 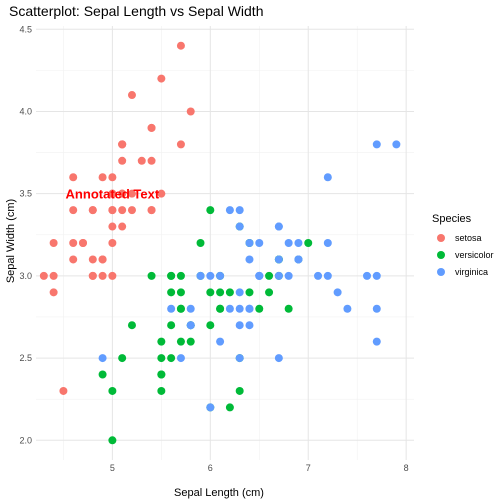 What do you see at coordinates (113, 194) in the screenshot?
I see `annotation-text: Annotated Text` at bounding box center [113, 194].